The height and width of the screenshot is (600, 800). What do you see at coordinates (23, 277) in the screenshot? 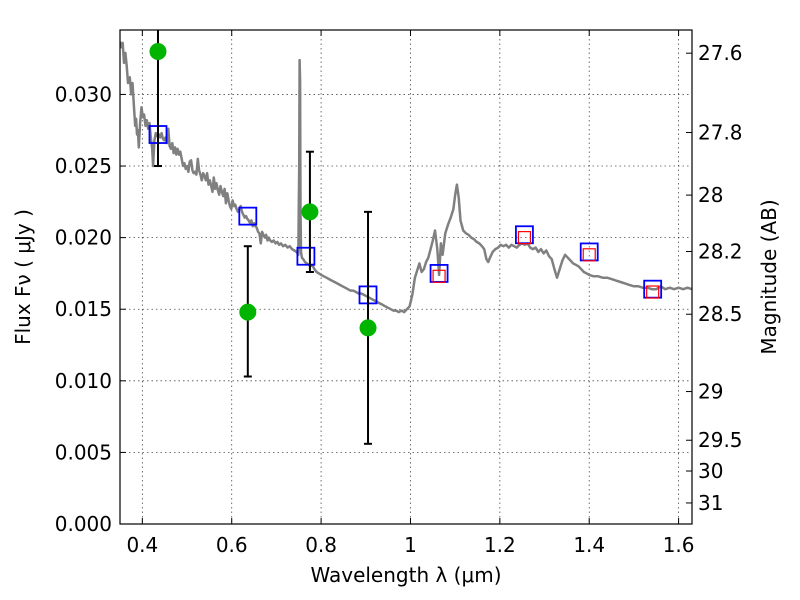
I see `y-axis-label: Flux Fν ( μJy )` at bounding box center [23, 277].